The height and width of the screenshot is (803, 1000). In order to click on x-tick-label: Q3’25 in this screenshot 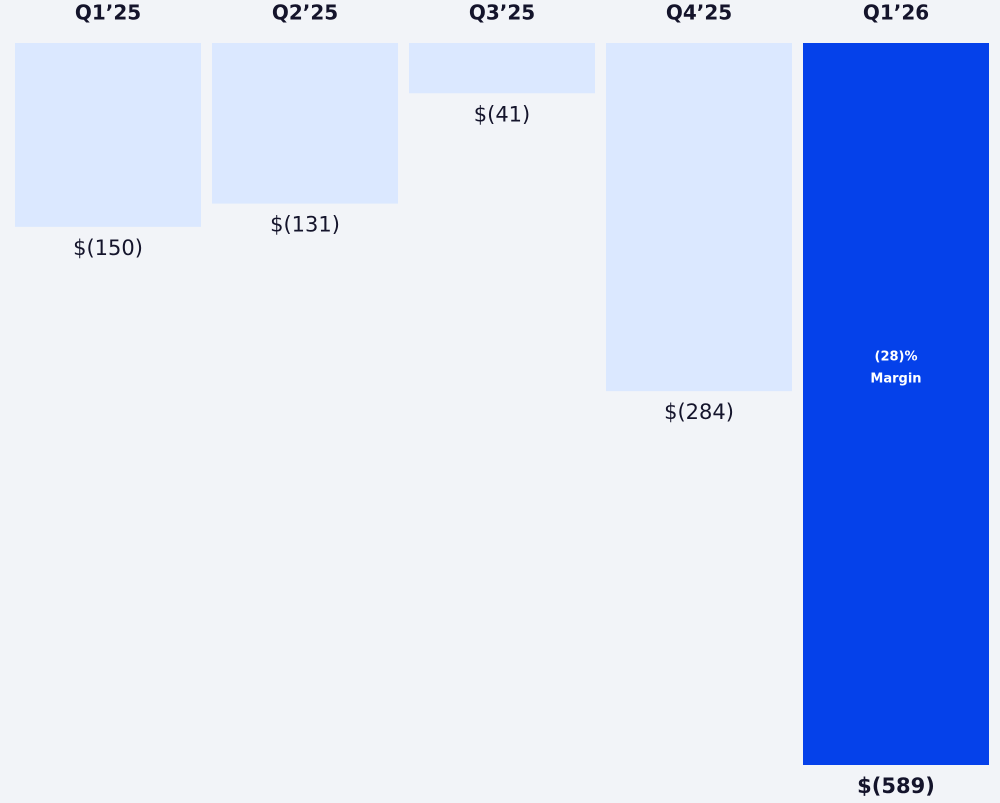, I will do `click(502, 13)`.